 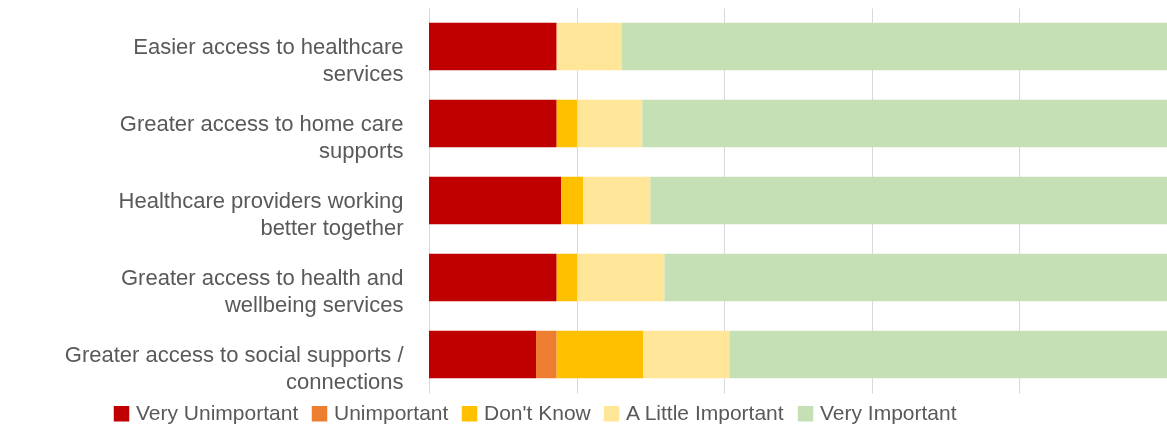 What do you see at coordinates (217, 412) in the screenshot?
I see `legend-label: Very Unimportant` at bounding box center [217, 412].